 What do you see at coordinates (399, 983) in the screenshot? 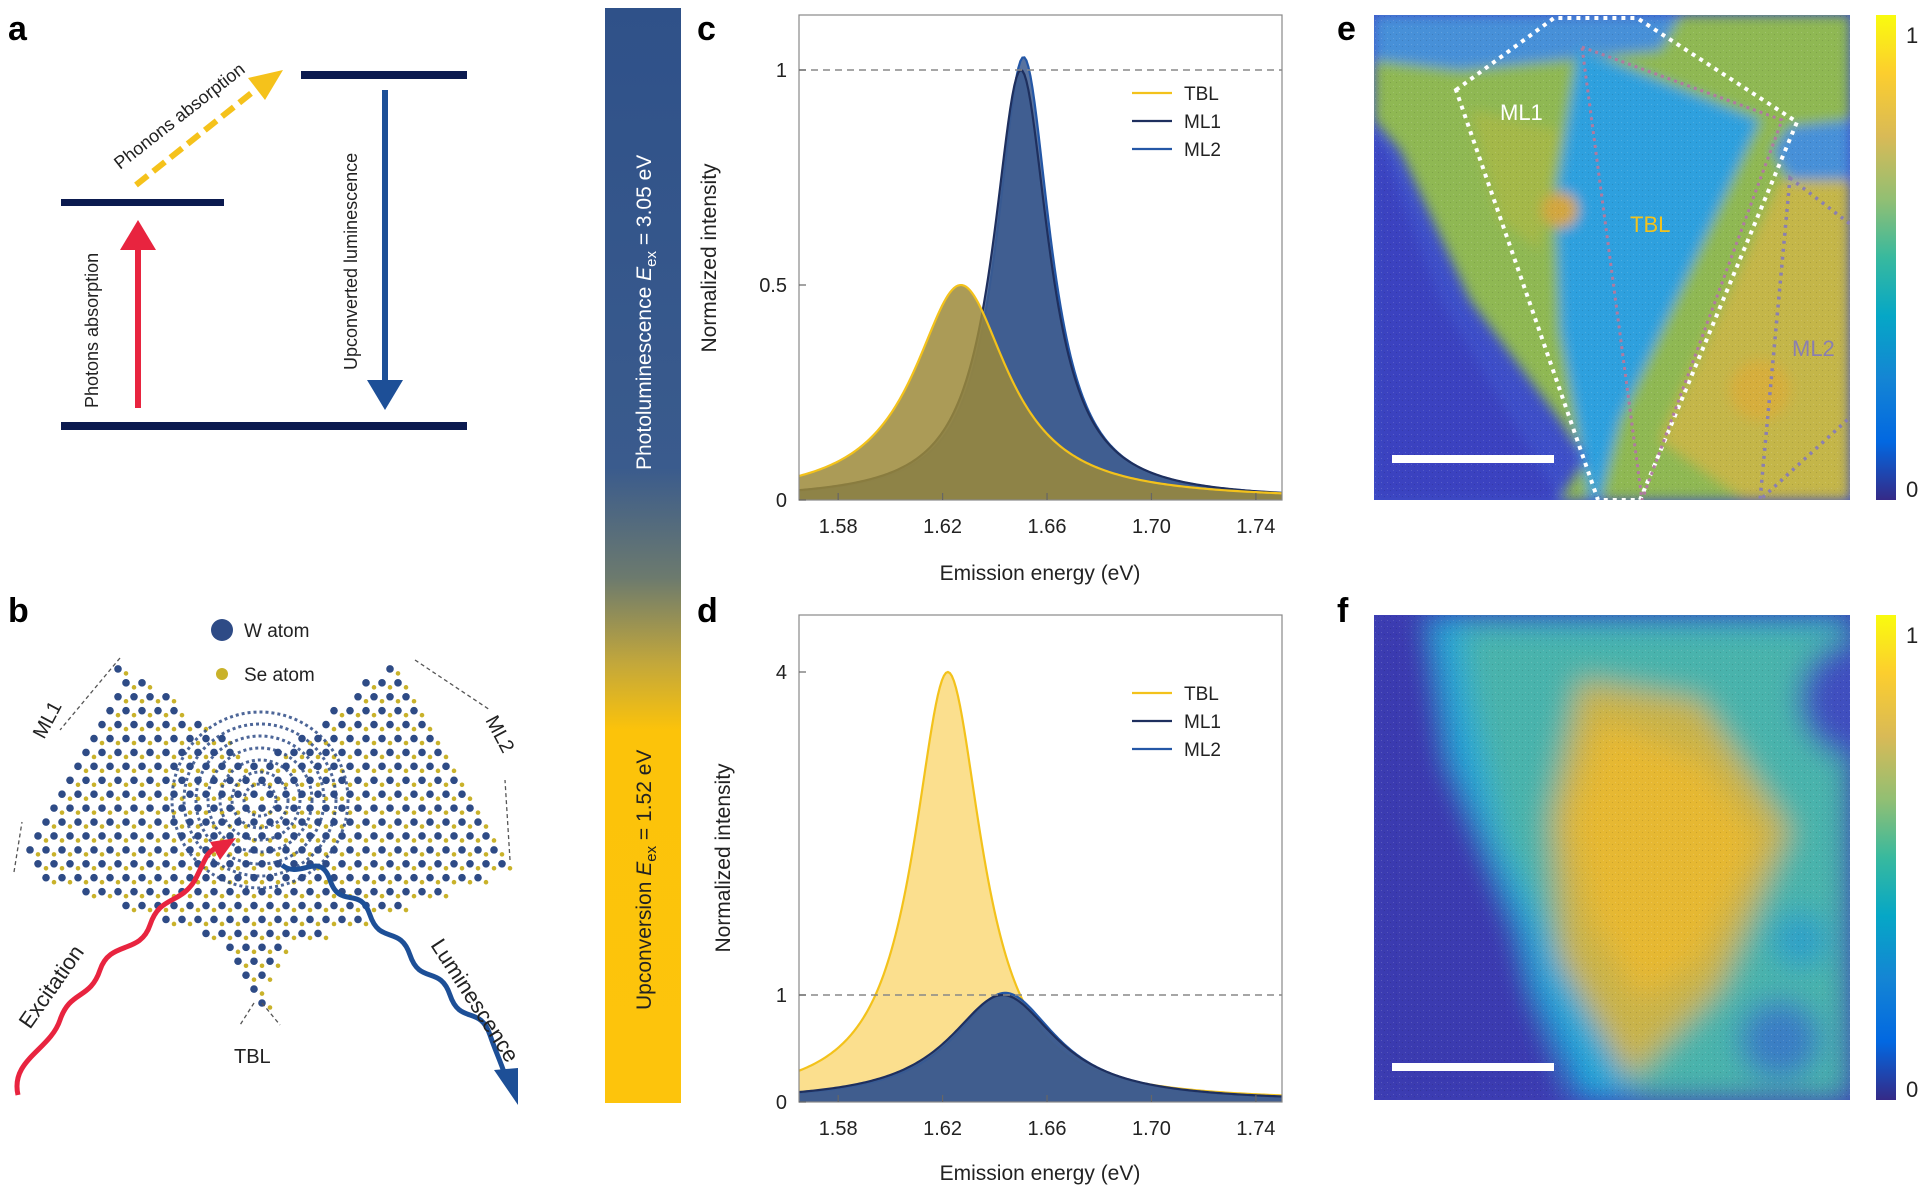
I see `luminescence-wave` at bounding box center [399, 983].